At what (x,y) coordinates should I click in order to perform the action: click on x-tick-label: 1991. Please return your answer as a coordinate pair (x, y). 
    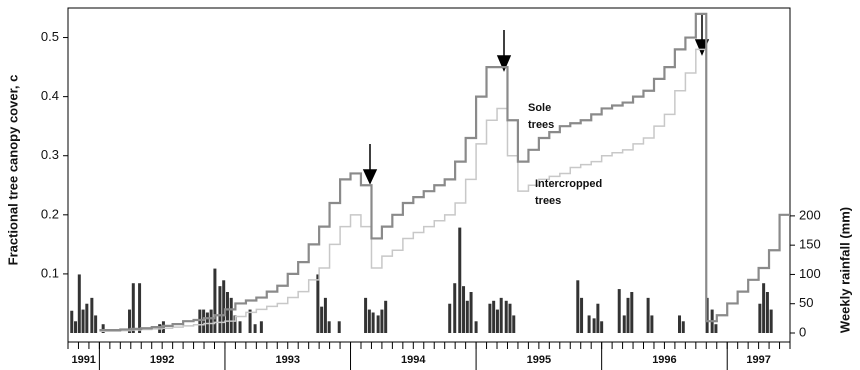
    Looking at the image, I should click on (83, 360).